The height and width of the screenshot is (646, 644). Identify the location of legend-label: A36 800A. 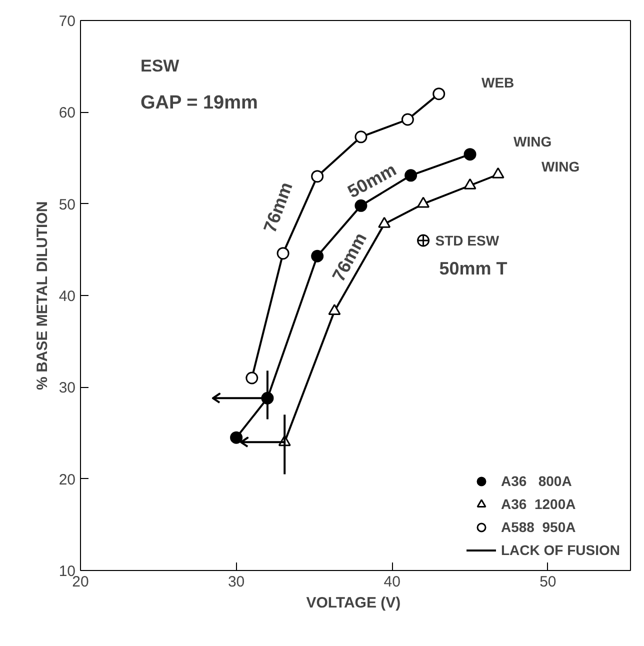
(536, 481).